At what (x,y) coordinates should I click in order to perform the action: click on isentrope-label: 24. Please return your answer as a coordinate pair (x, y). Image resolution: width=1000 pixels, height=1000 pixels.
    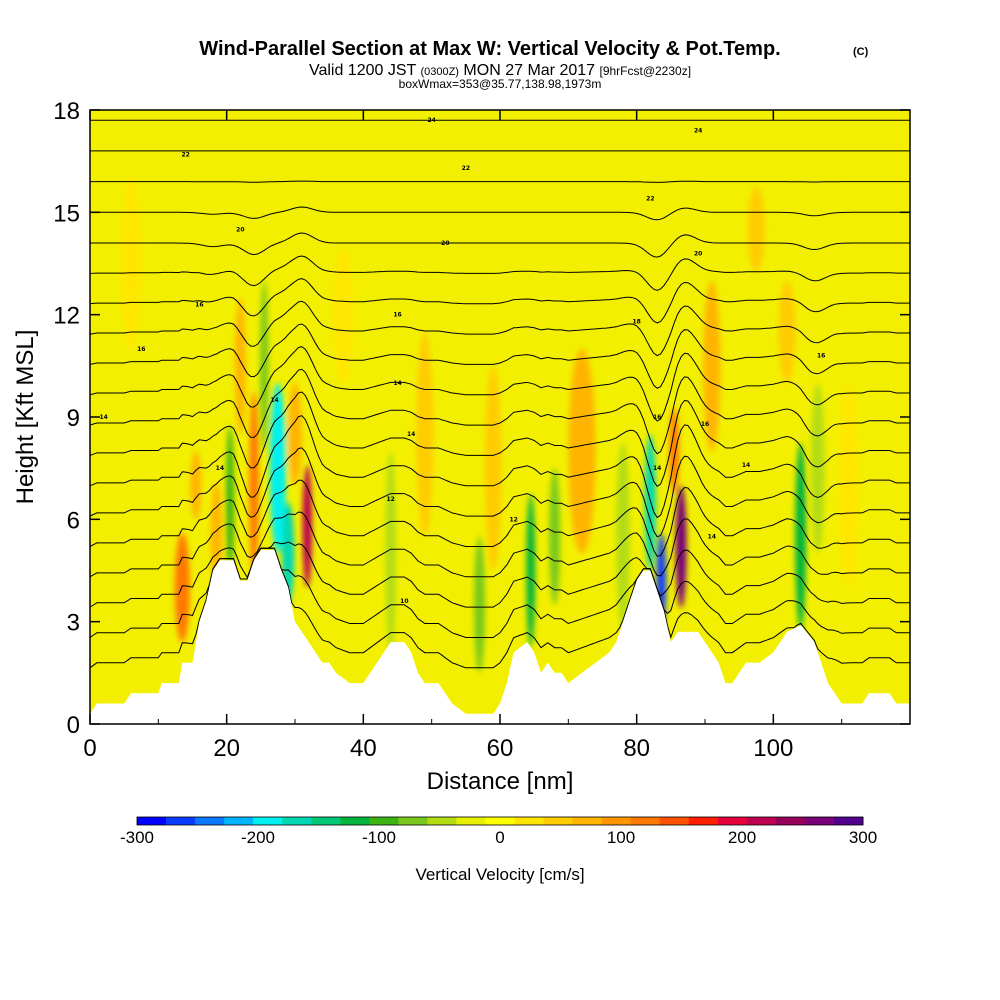
    Looking at the image, I should click on (698, 130).